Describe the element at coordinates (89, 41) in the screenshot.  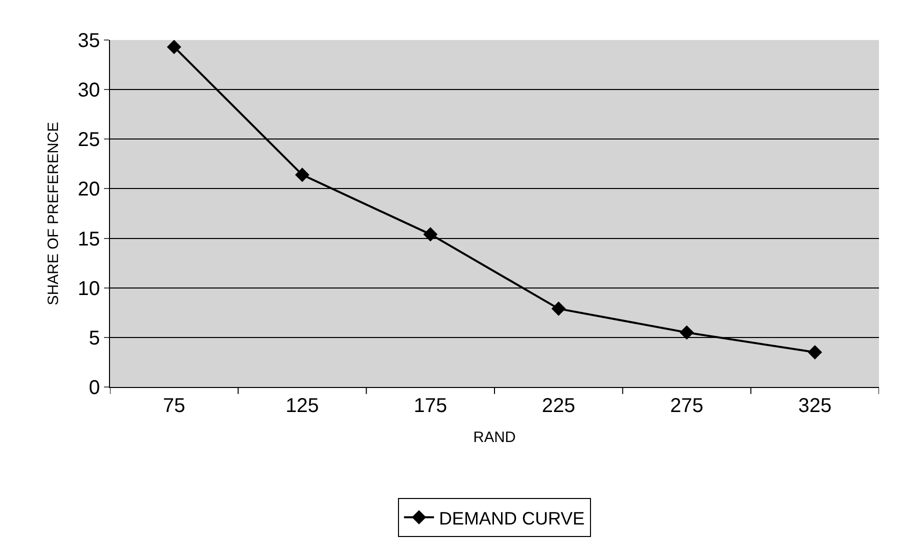
I see `y-tick-label: 35` at that location.